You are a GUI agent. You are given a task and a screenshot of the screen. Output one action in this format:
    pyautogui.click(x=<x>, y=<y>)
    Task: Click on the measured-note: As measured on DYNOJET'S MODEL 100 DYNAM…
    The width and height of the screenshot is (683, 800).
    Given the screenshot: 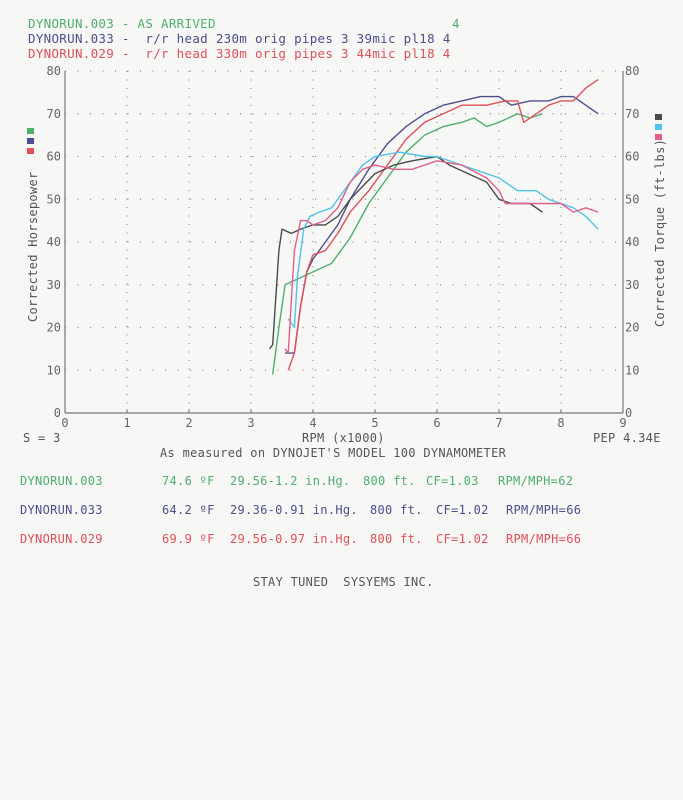 What is the action you would take?
    pyautogui.click(x=333, y=453)
    